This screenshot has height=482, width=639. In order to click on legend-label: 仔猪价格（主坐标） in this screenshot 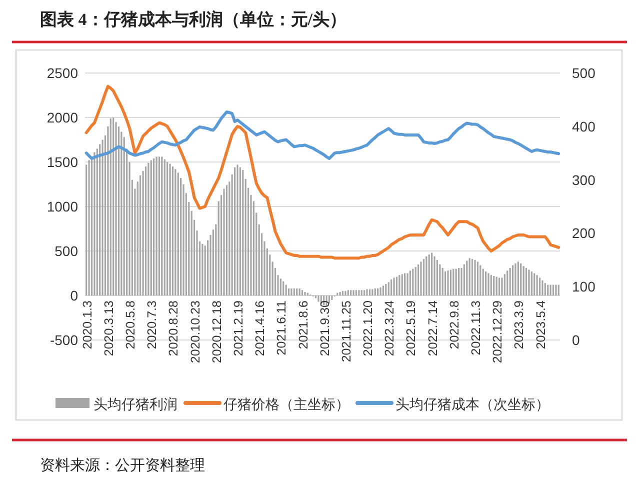, I will do `click(287, 405)`.